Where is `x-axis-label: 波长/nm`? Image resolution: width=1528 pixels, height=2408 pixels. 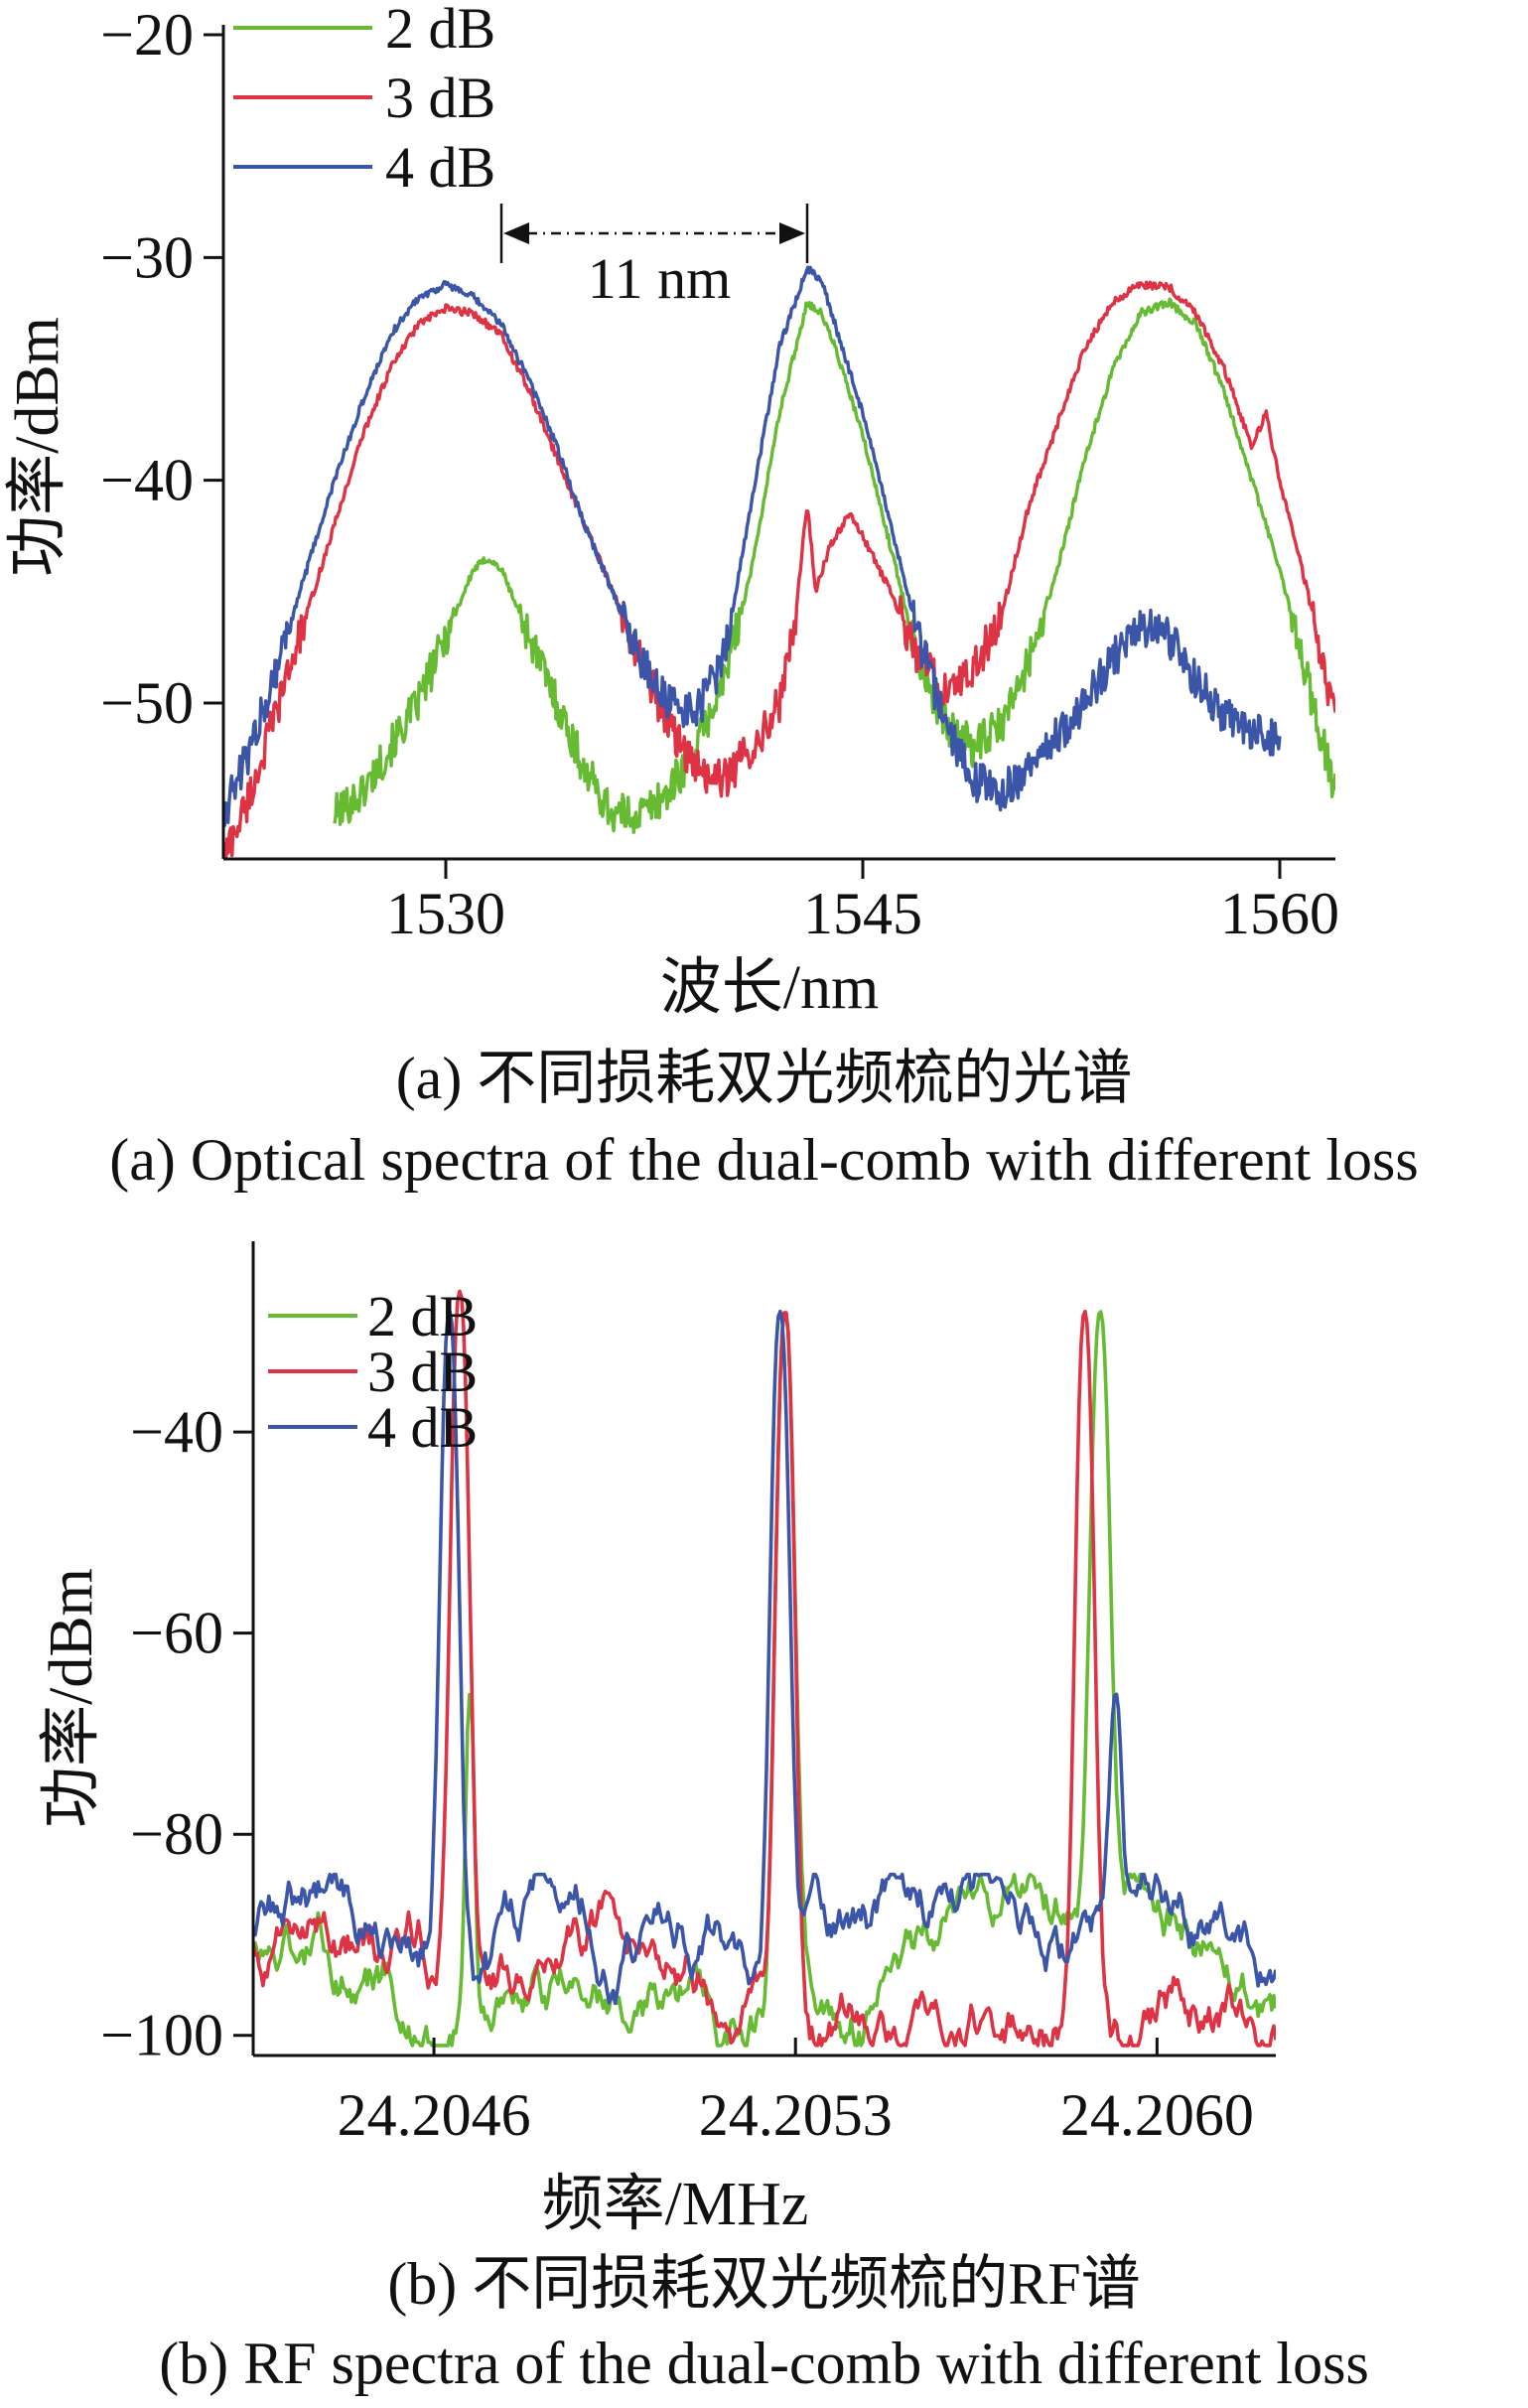
x-axis-label: 波长/nm is located at coordinates (769, 988).